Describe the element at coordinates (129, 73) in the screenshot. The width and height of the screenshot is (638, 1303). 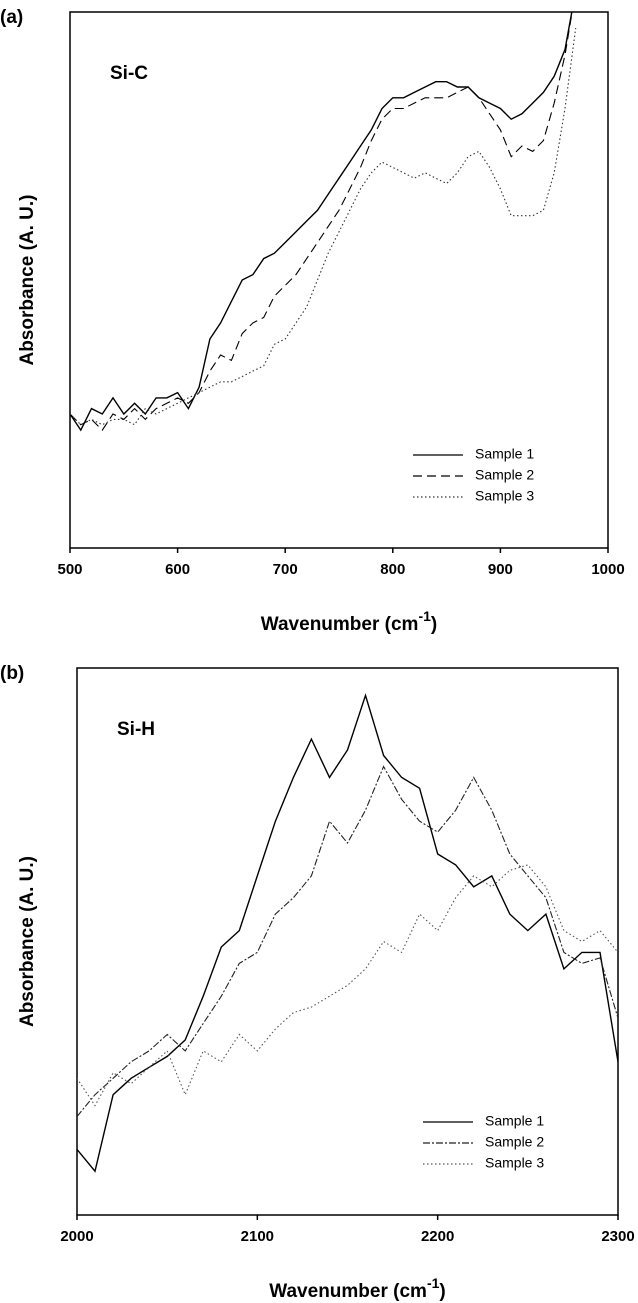
I see `annotation: Si-C` at that location.